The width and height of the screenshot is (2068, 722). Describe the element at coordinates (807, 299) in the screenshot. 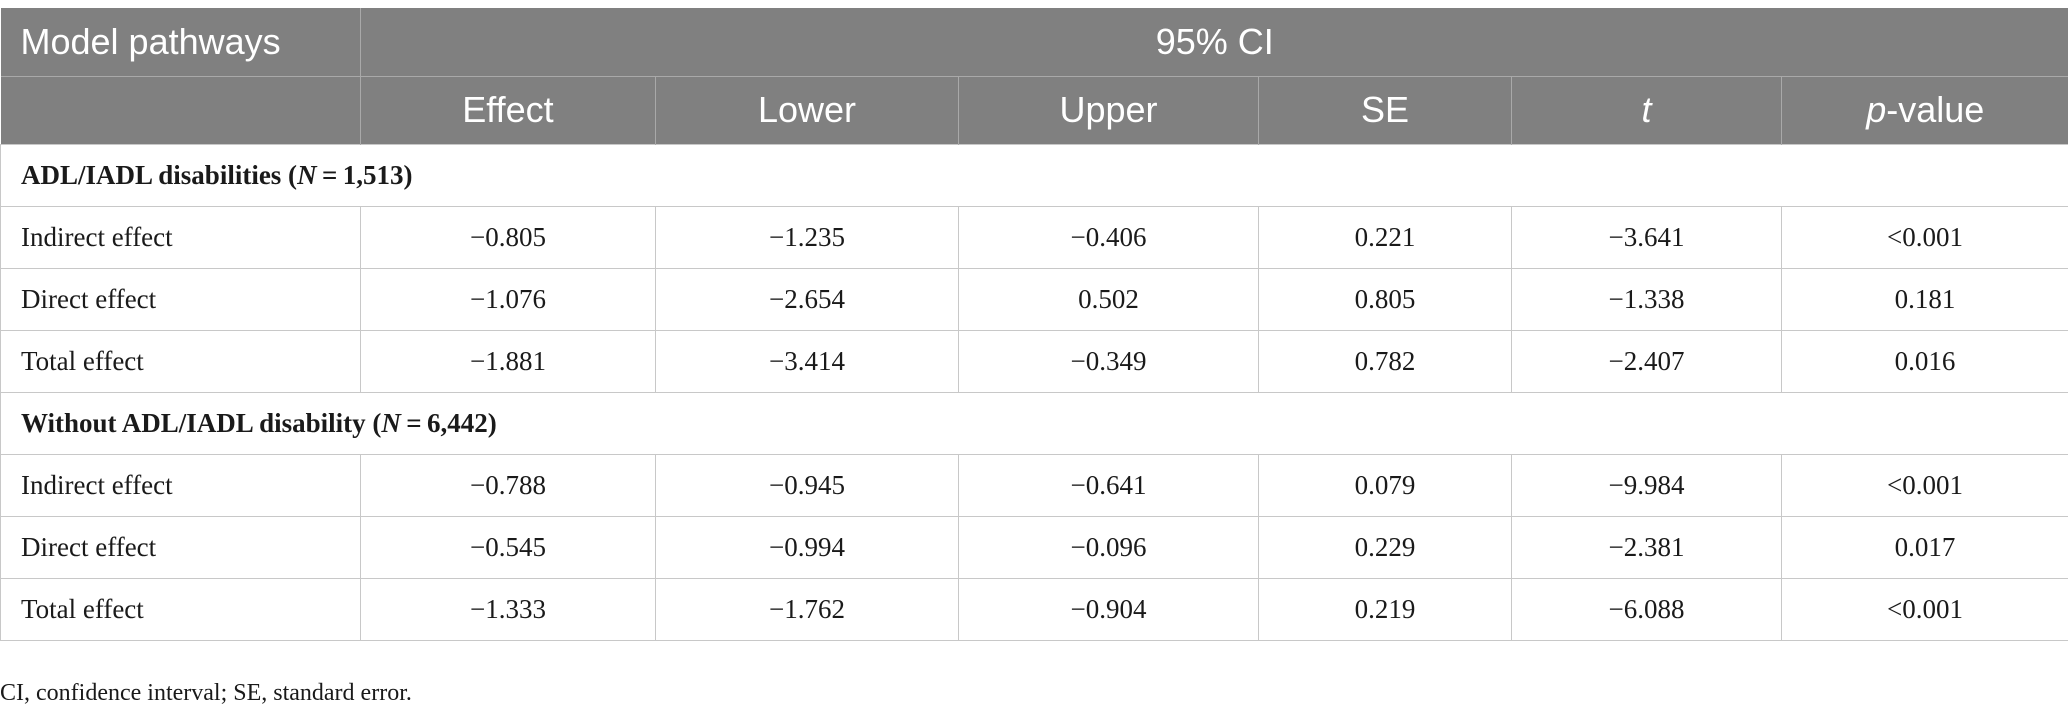

I see `cell-lower: −2.654` at that location.